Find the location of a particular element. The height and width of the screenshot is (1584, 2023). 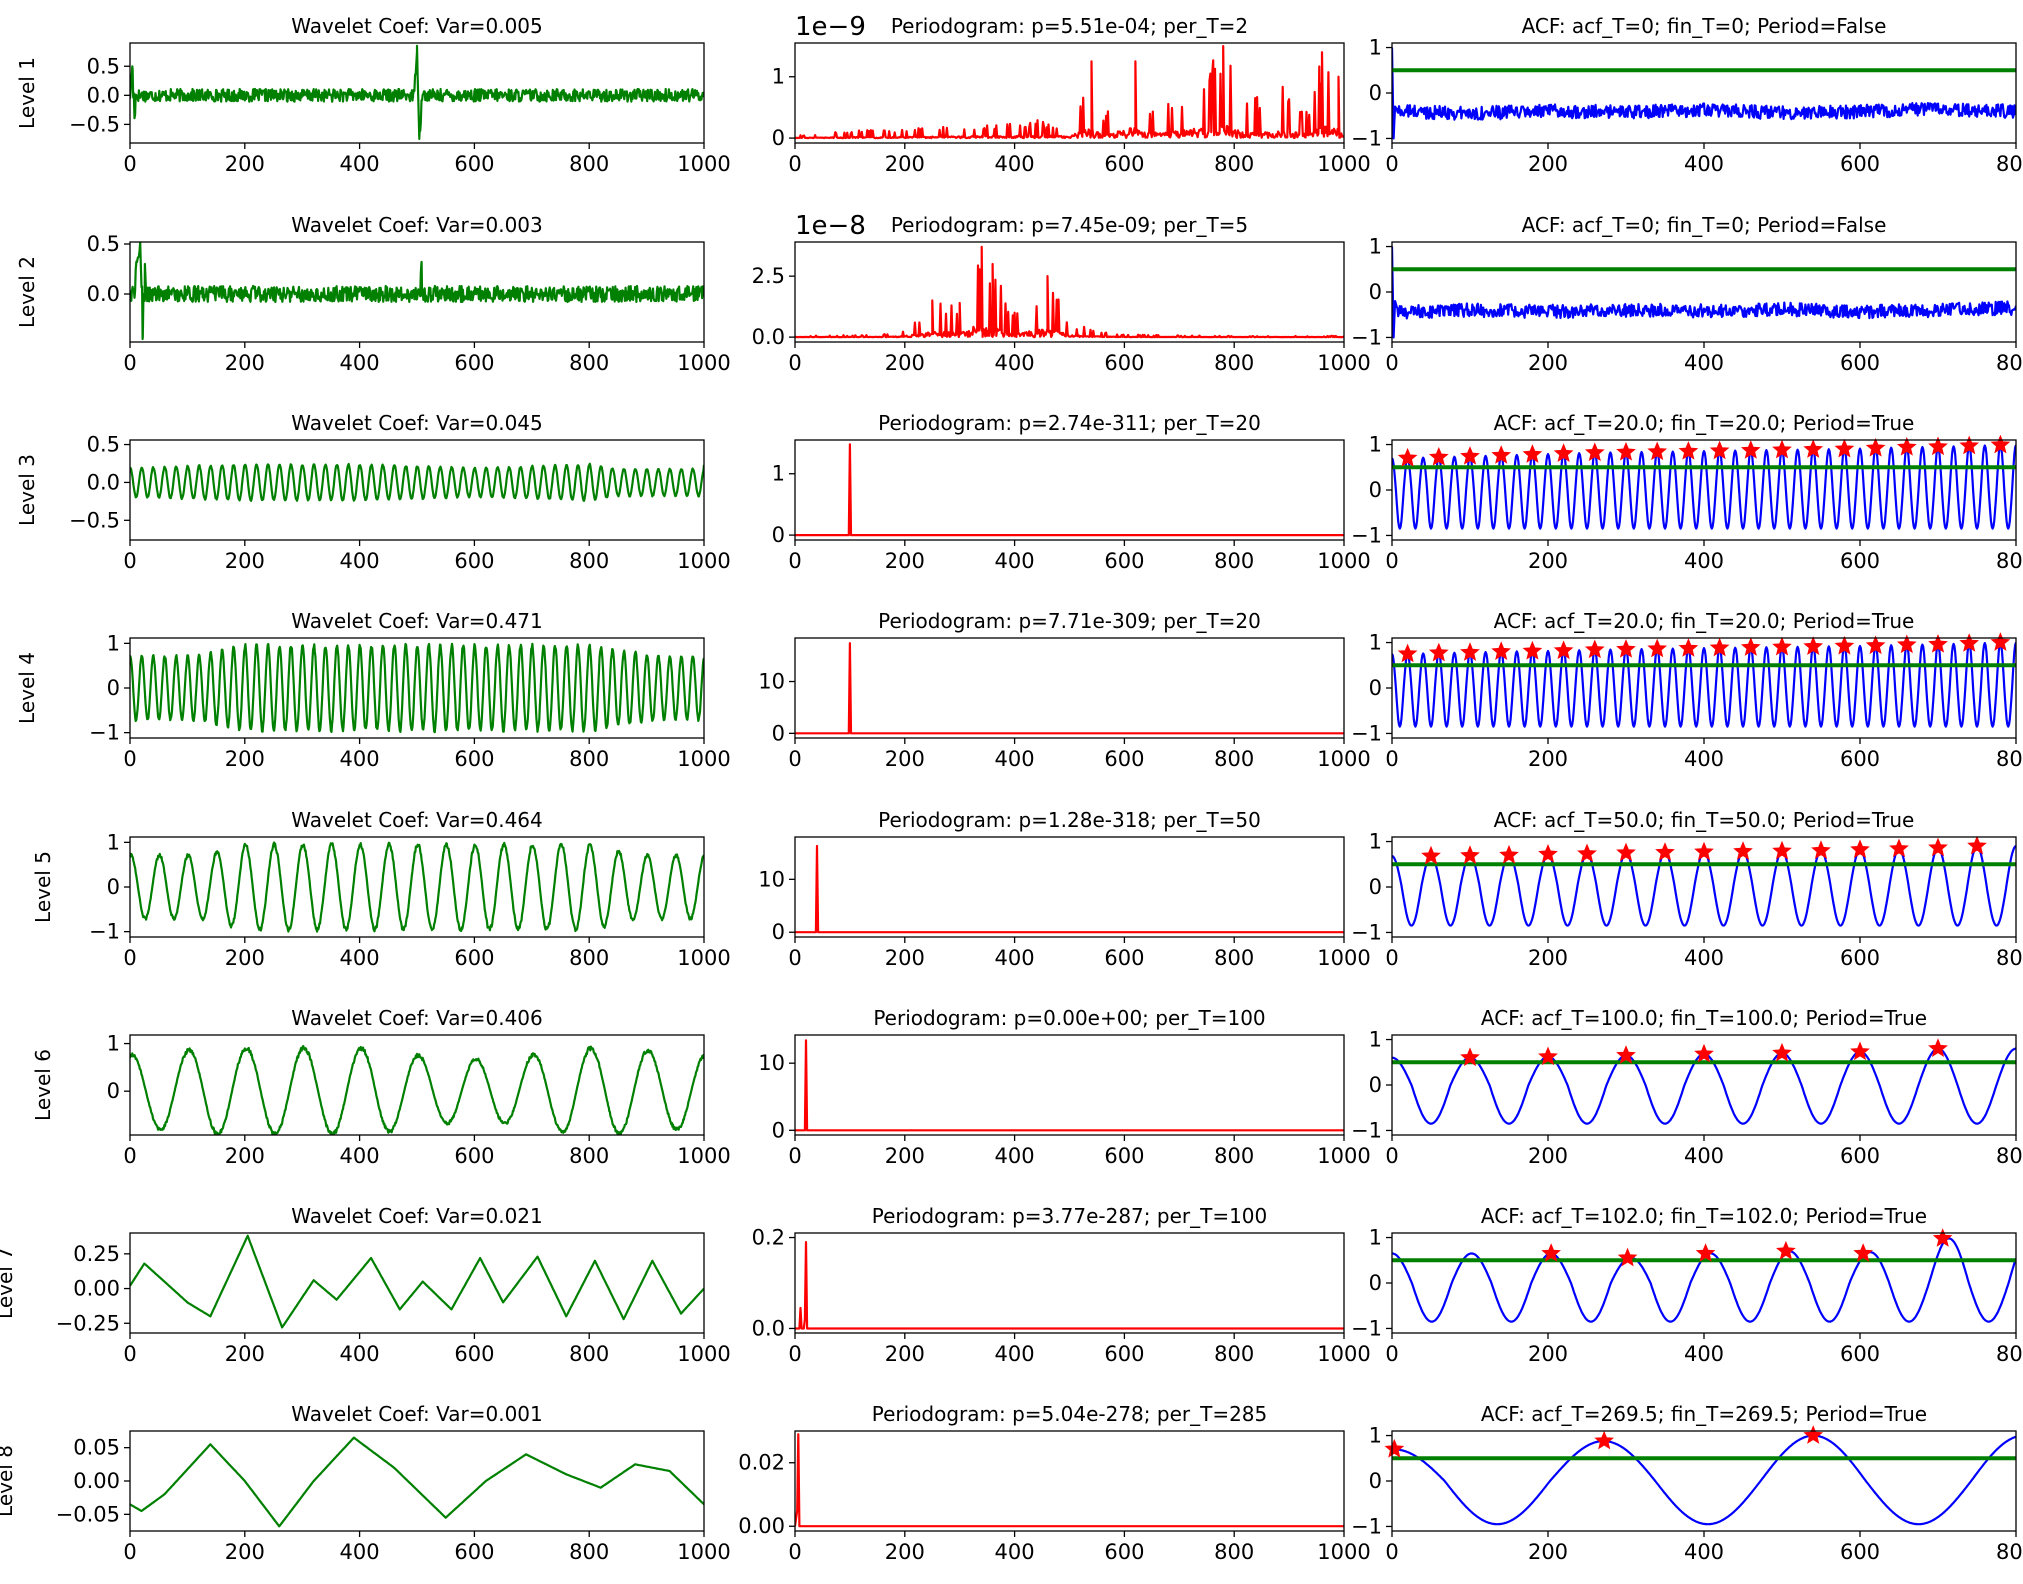

subplot-title: Periodogram: p=7.45e-09; per_T=5 is located at coordinates (1069, 225).